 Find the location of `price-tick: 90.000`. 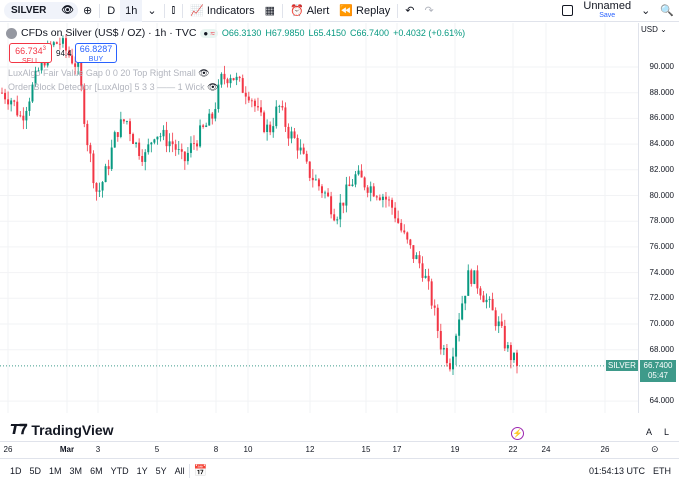

price-tick: 90.000 is located at coordinates (661, 66).